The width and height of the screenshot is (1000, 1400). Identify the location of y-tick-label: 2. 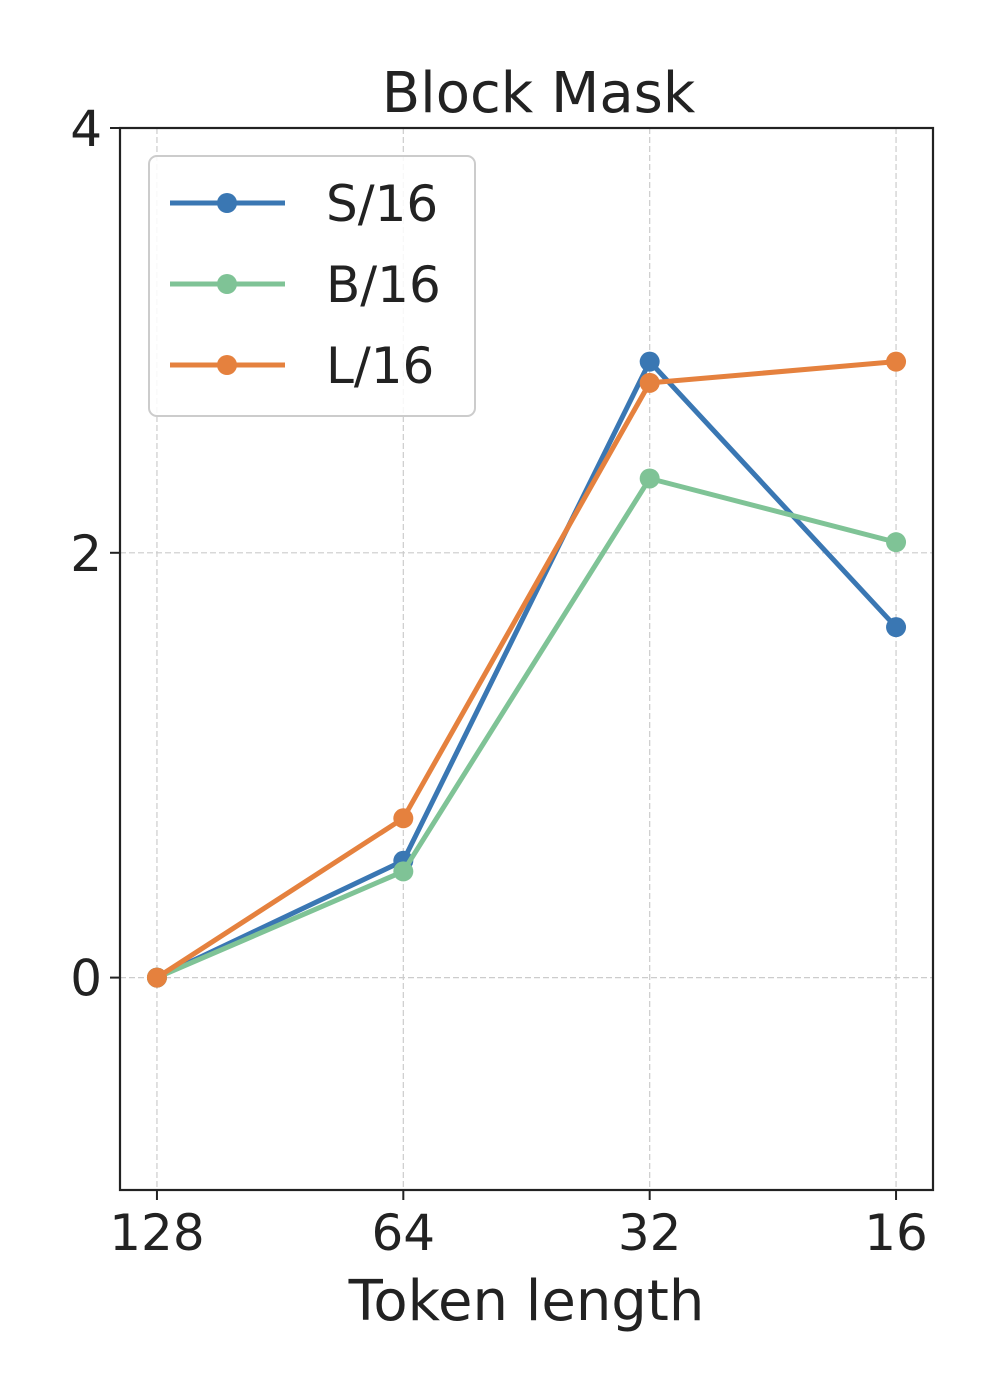
(86, 554).